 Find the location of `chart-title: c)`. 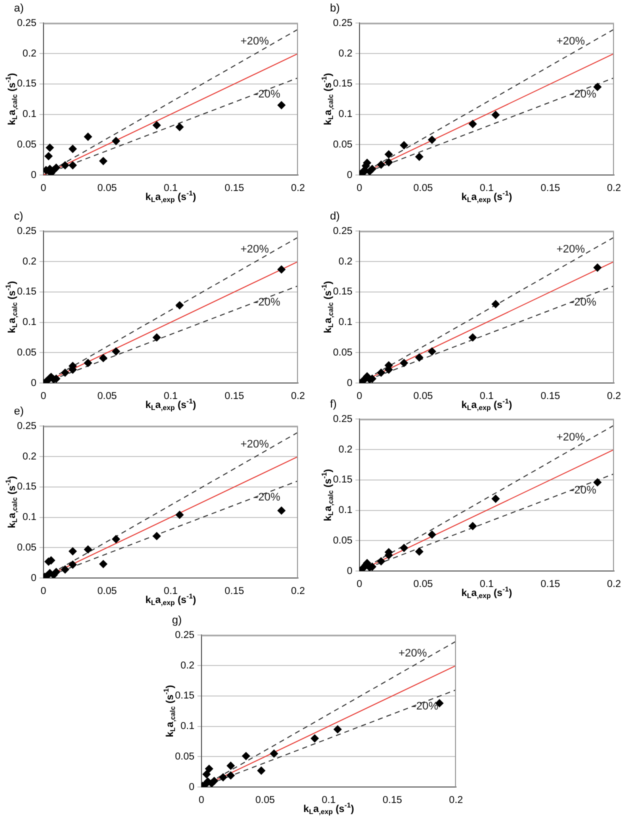

chart-title: c) is located at coordinates (19, 216).